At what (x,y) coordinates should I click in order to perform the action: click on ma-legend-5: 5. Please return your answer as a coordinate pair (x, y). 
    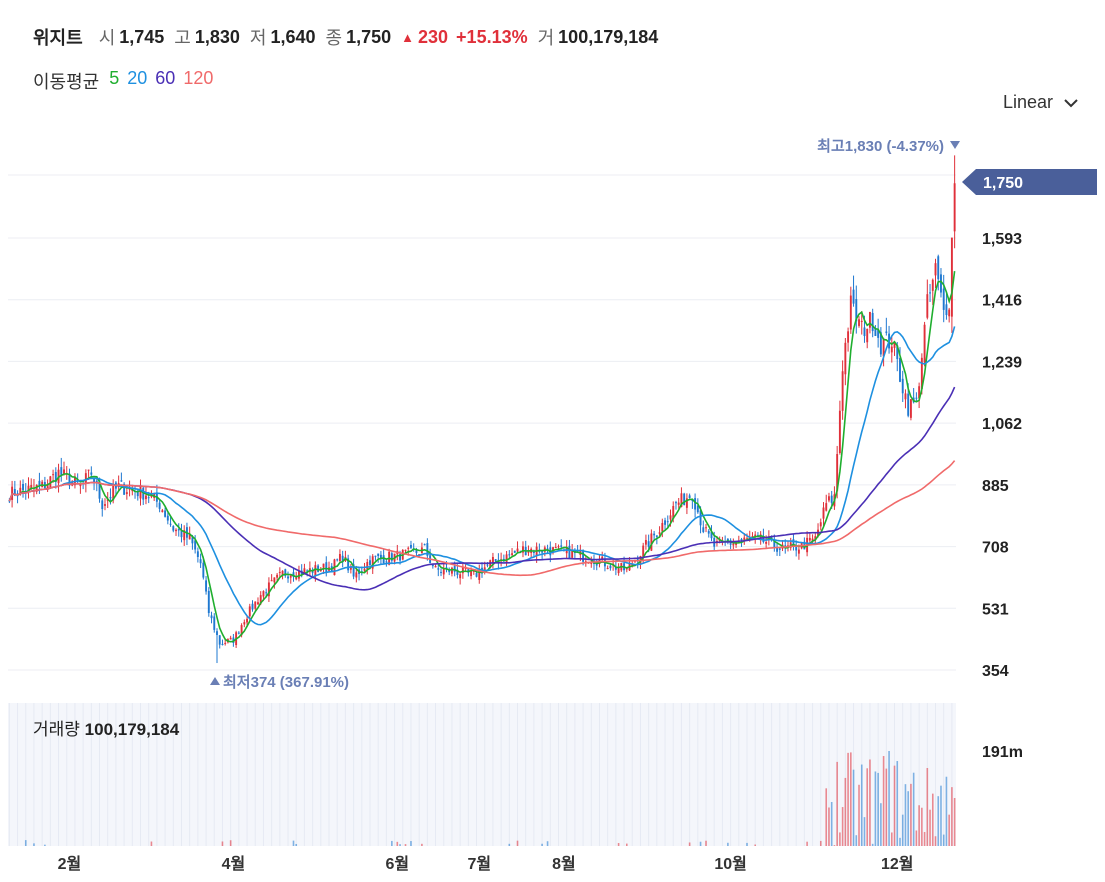
    Looking at the image, I should click on (114, 78).